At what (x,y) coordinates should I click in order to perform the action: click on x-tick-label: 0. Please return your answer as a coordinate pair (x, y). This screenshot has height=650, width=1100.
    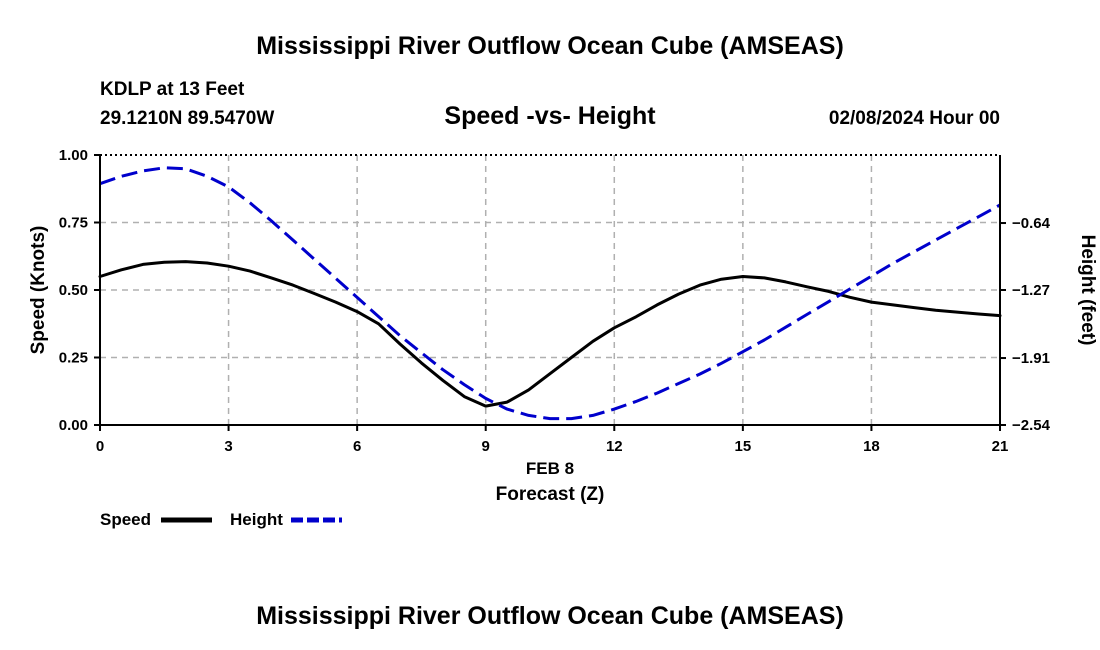
    Looking at the image, I should click on (100, 446).